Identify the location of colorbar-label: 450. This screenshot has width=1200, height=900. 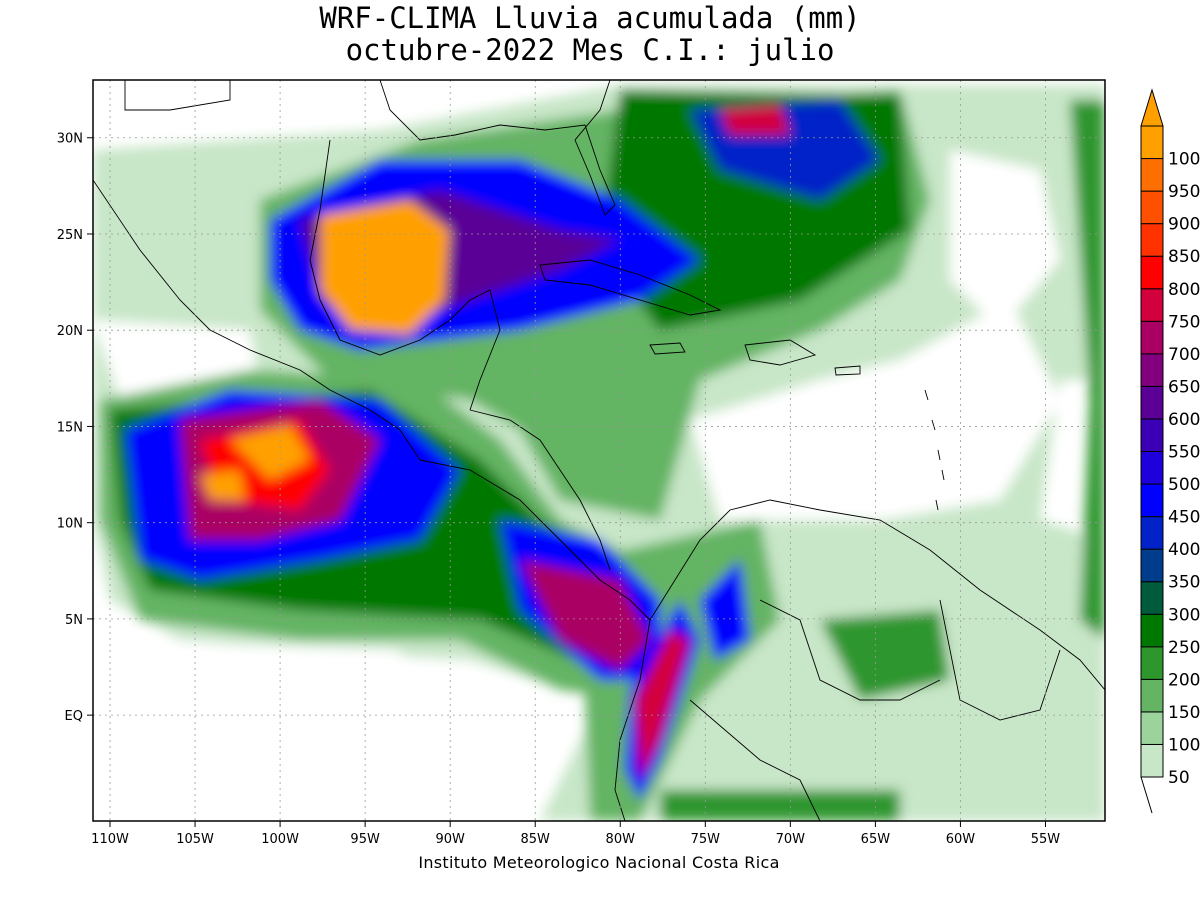
(1184, 518).